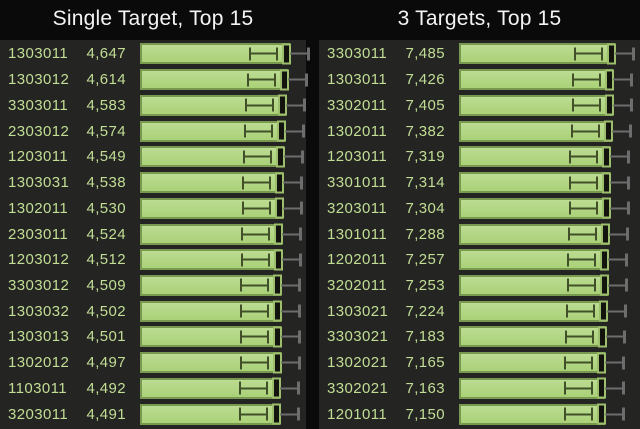  Describe the element at coordinates (39, 363) in the screenshot. I see `row-id-label: 1302012` at that location.